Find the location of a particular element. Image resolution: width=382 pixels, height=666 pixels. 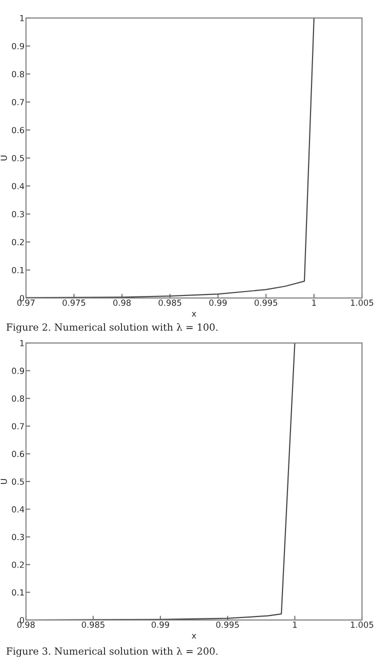

caption: Figure 3. Numerical solution with λ = 200. is located at coordinates (112, 652).